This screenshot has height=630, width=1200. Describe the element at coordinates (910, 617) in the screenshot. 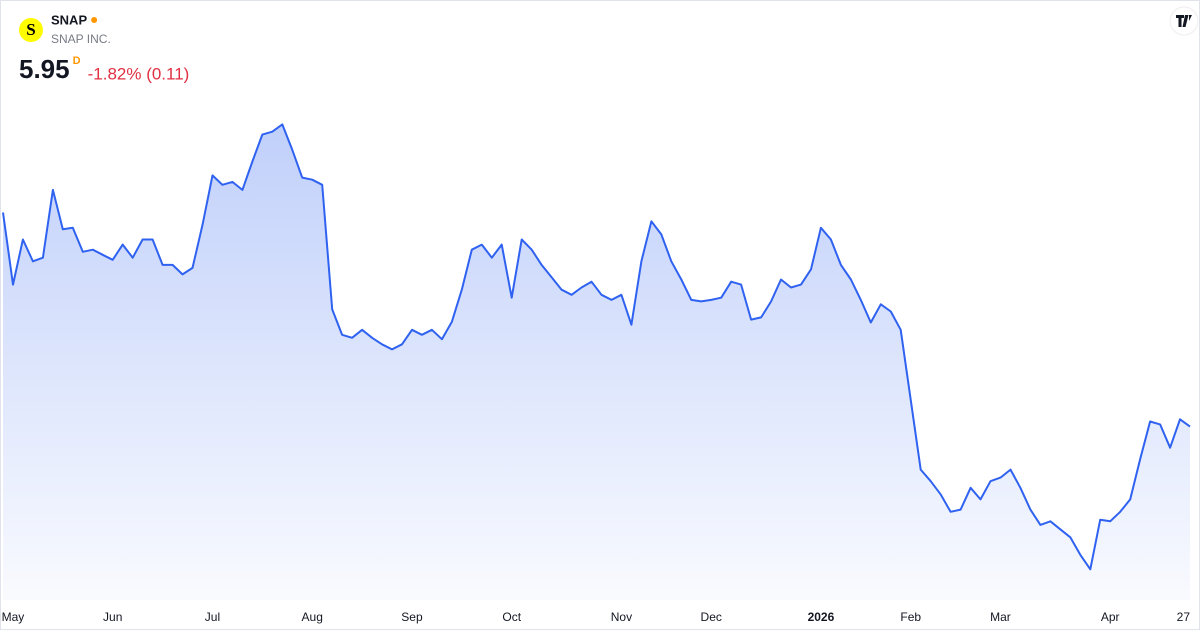

I see `x-tick-label: Feb` at that location.